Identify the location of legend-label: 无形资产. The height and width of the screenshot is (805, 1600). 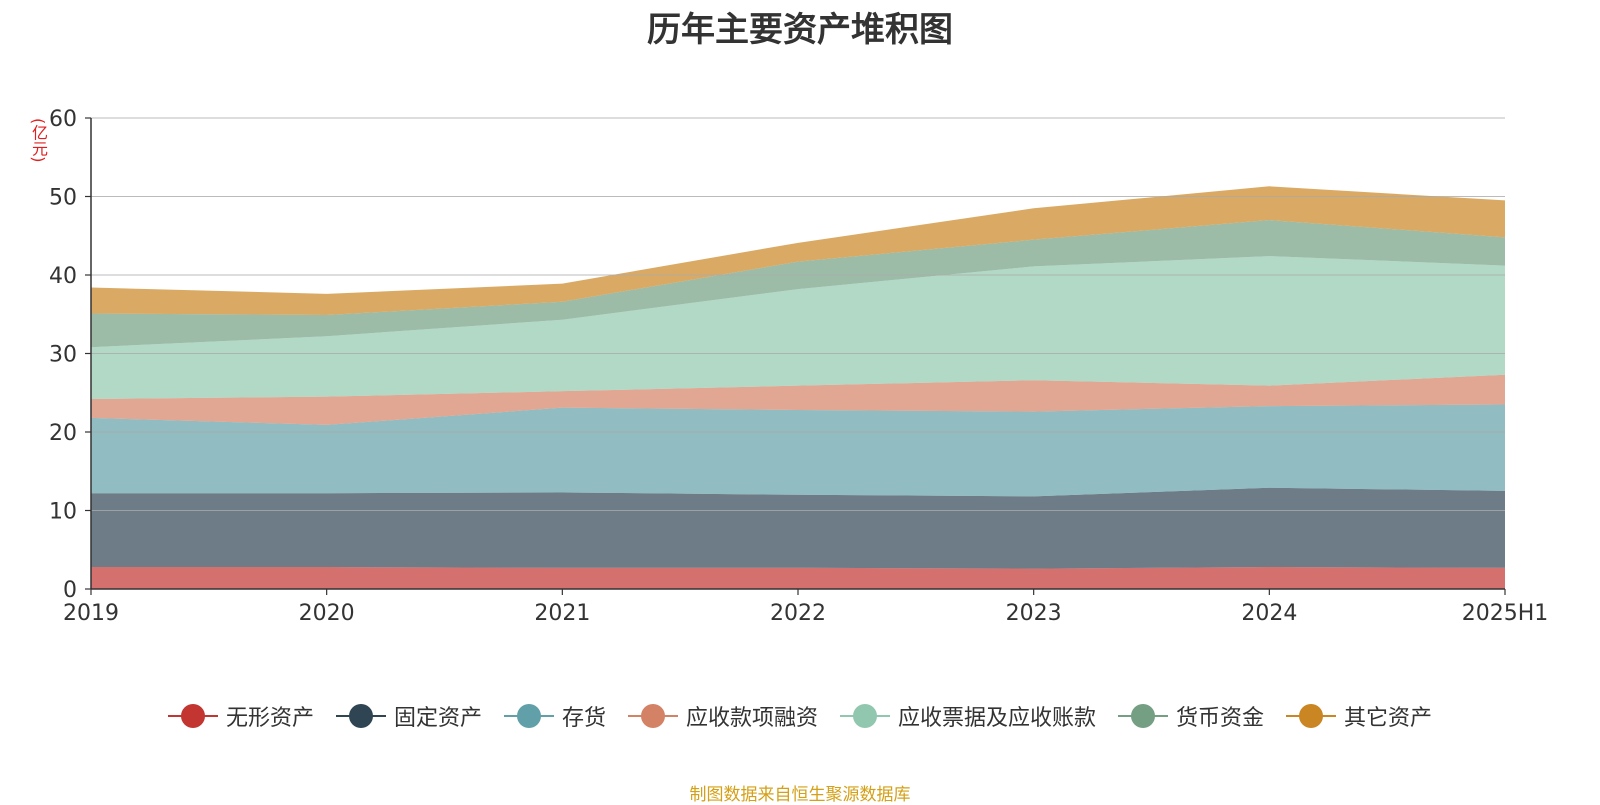
(269, 718).